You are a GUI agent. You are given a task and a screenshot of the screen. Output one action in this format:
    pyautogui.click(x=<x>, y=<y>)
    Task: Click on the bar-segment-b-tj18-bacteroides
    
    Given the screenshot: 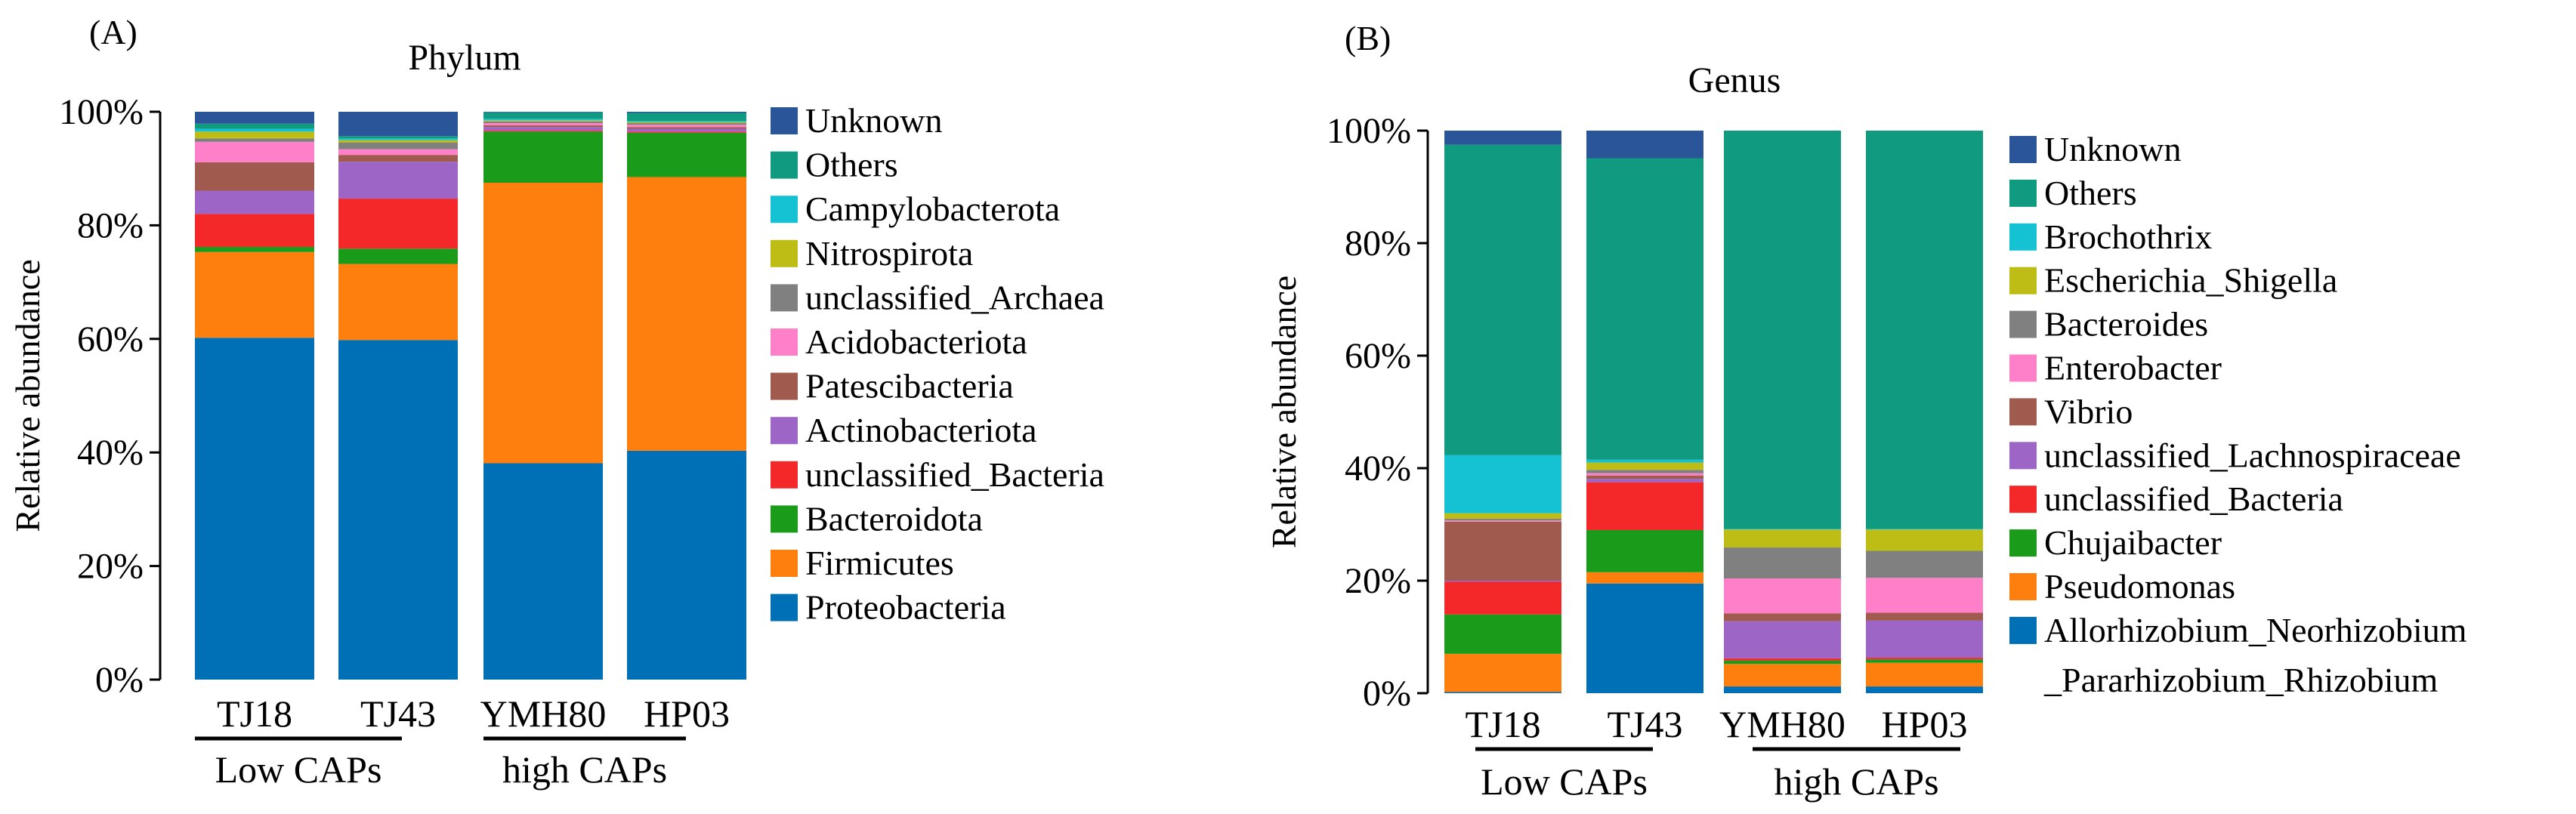 What is the action you would take?
    pyautogui.click(x=1502, y=520)
    